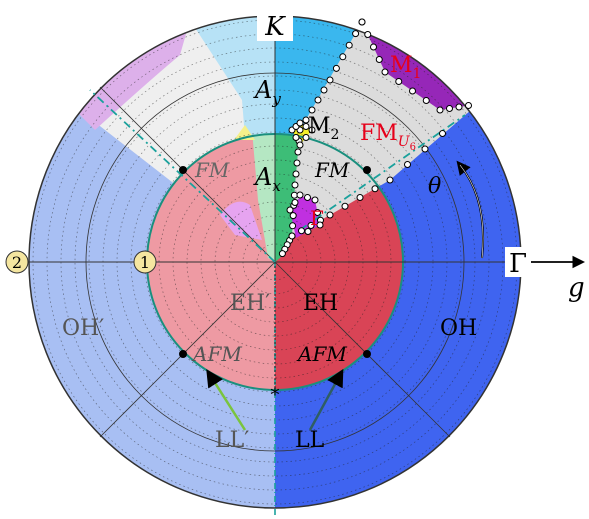  I want to click on k-label: K, so click(275, 27).